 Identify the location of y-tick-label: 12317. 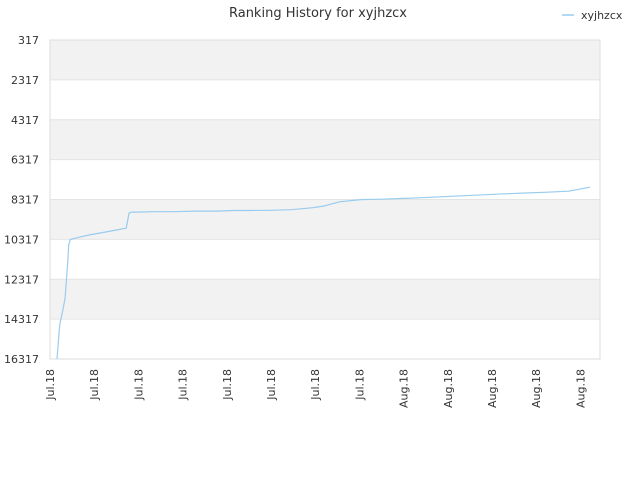
(21, 279).